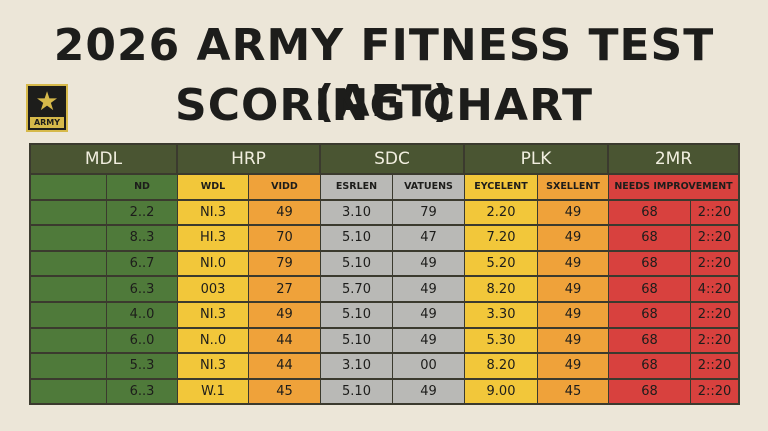  I want to click on table-cell: 70, so click(285, 238).